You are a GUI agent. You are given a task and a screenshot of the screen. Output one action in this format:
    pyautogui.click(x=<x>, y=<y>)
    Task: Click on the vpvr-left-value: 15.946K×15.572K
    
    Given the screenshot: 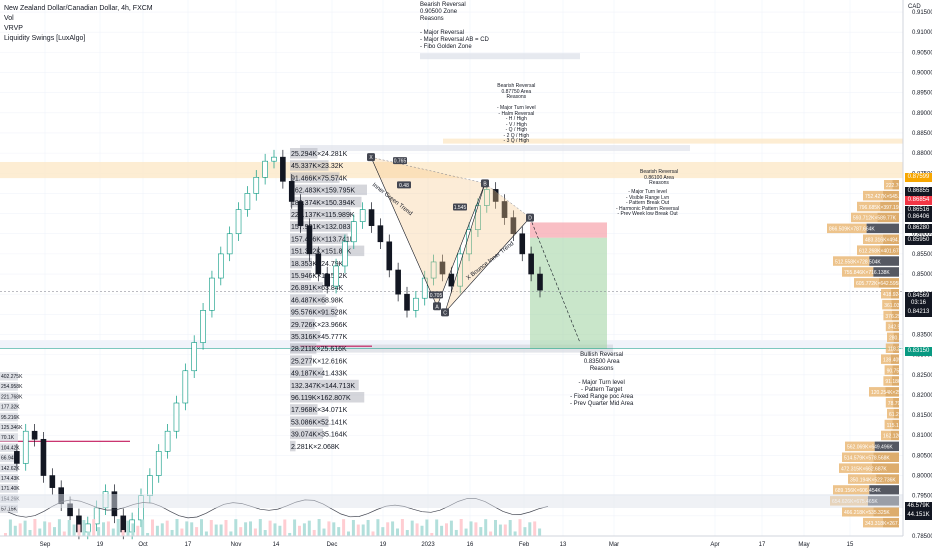 What is the action you would take?
    pyautogui.click(x=319, y=276)
    